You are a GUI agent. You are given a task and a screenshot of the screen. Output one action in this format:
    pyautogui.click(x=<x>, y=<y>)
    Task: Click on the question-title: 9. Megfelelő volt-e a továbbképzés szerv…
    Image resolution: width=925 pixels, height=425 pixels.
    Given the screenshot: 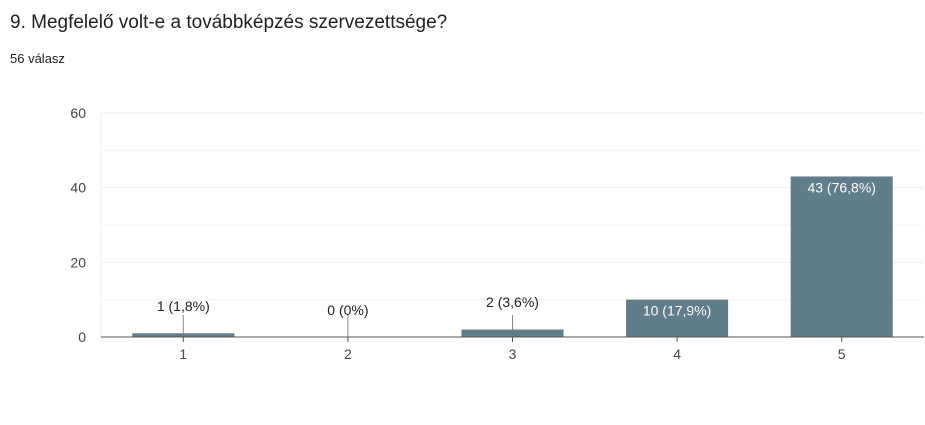 What is the action you would take?
    pyautogui.click(x=229, y=22)
    